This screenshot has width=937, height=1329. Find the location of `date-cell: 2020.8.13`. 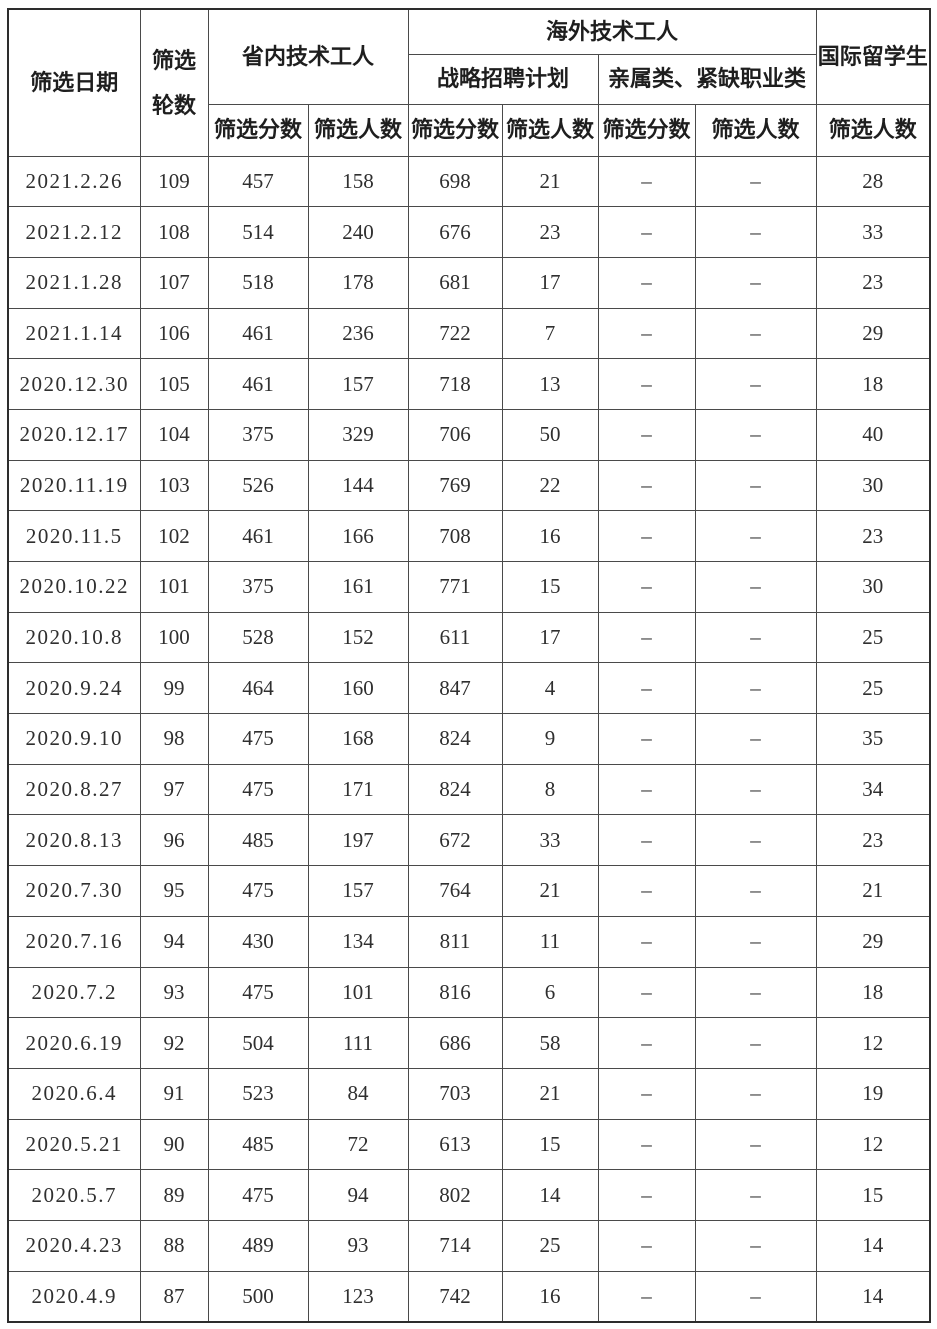

date-cell: 2020.8.13 is located at coordinates (74, 840).